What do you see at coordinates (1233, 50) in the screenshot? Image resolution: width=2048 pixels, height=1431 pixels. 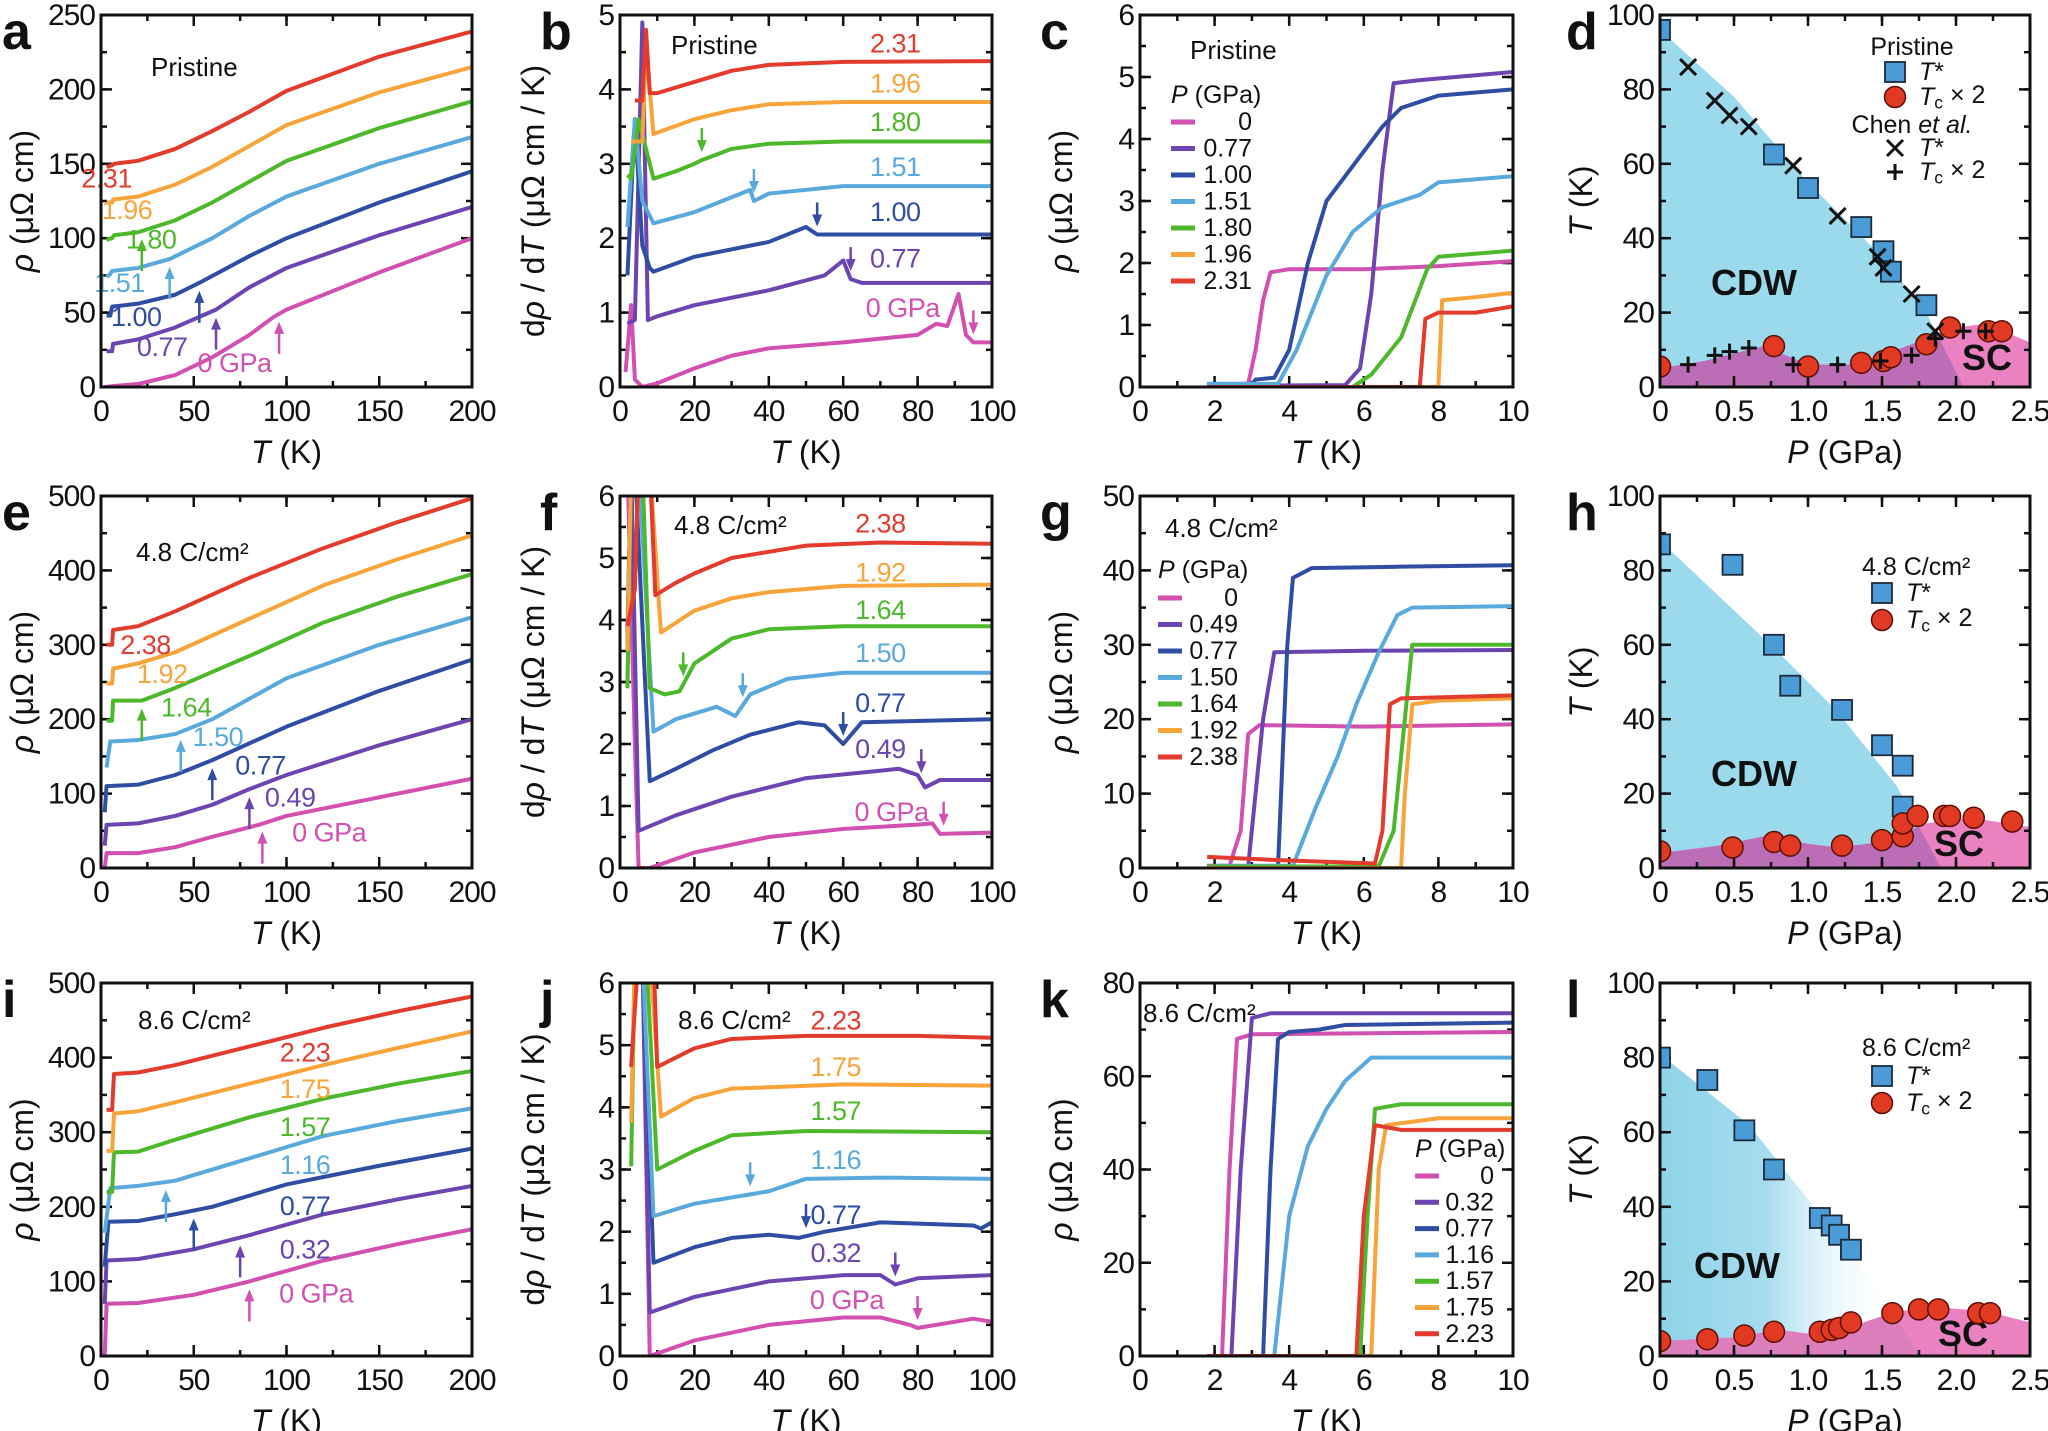 I see `sample-label: Pristine` at bounding box center [1233, 50].